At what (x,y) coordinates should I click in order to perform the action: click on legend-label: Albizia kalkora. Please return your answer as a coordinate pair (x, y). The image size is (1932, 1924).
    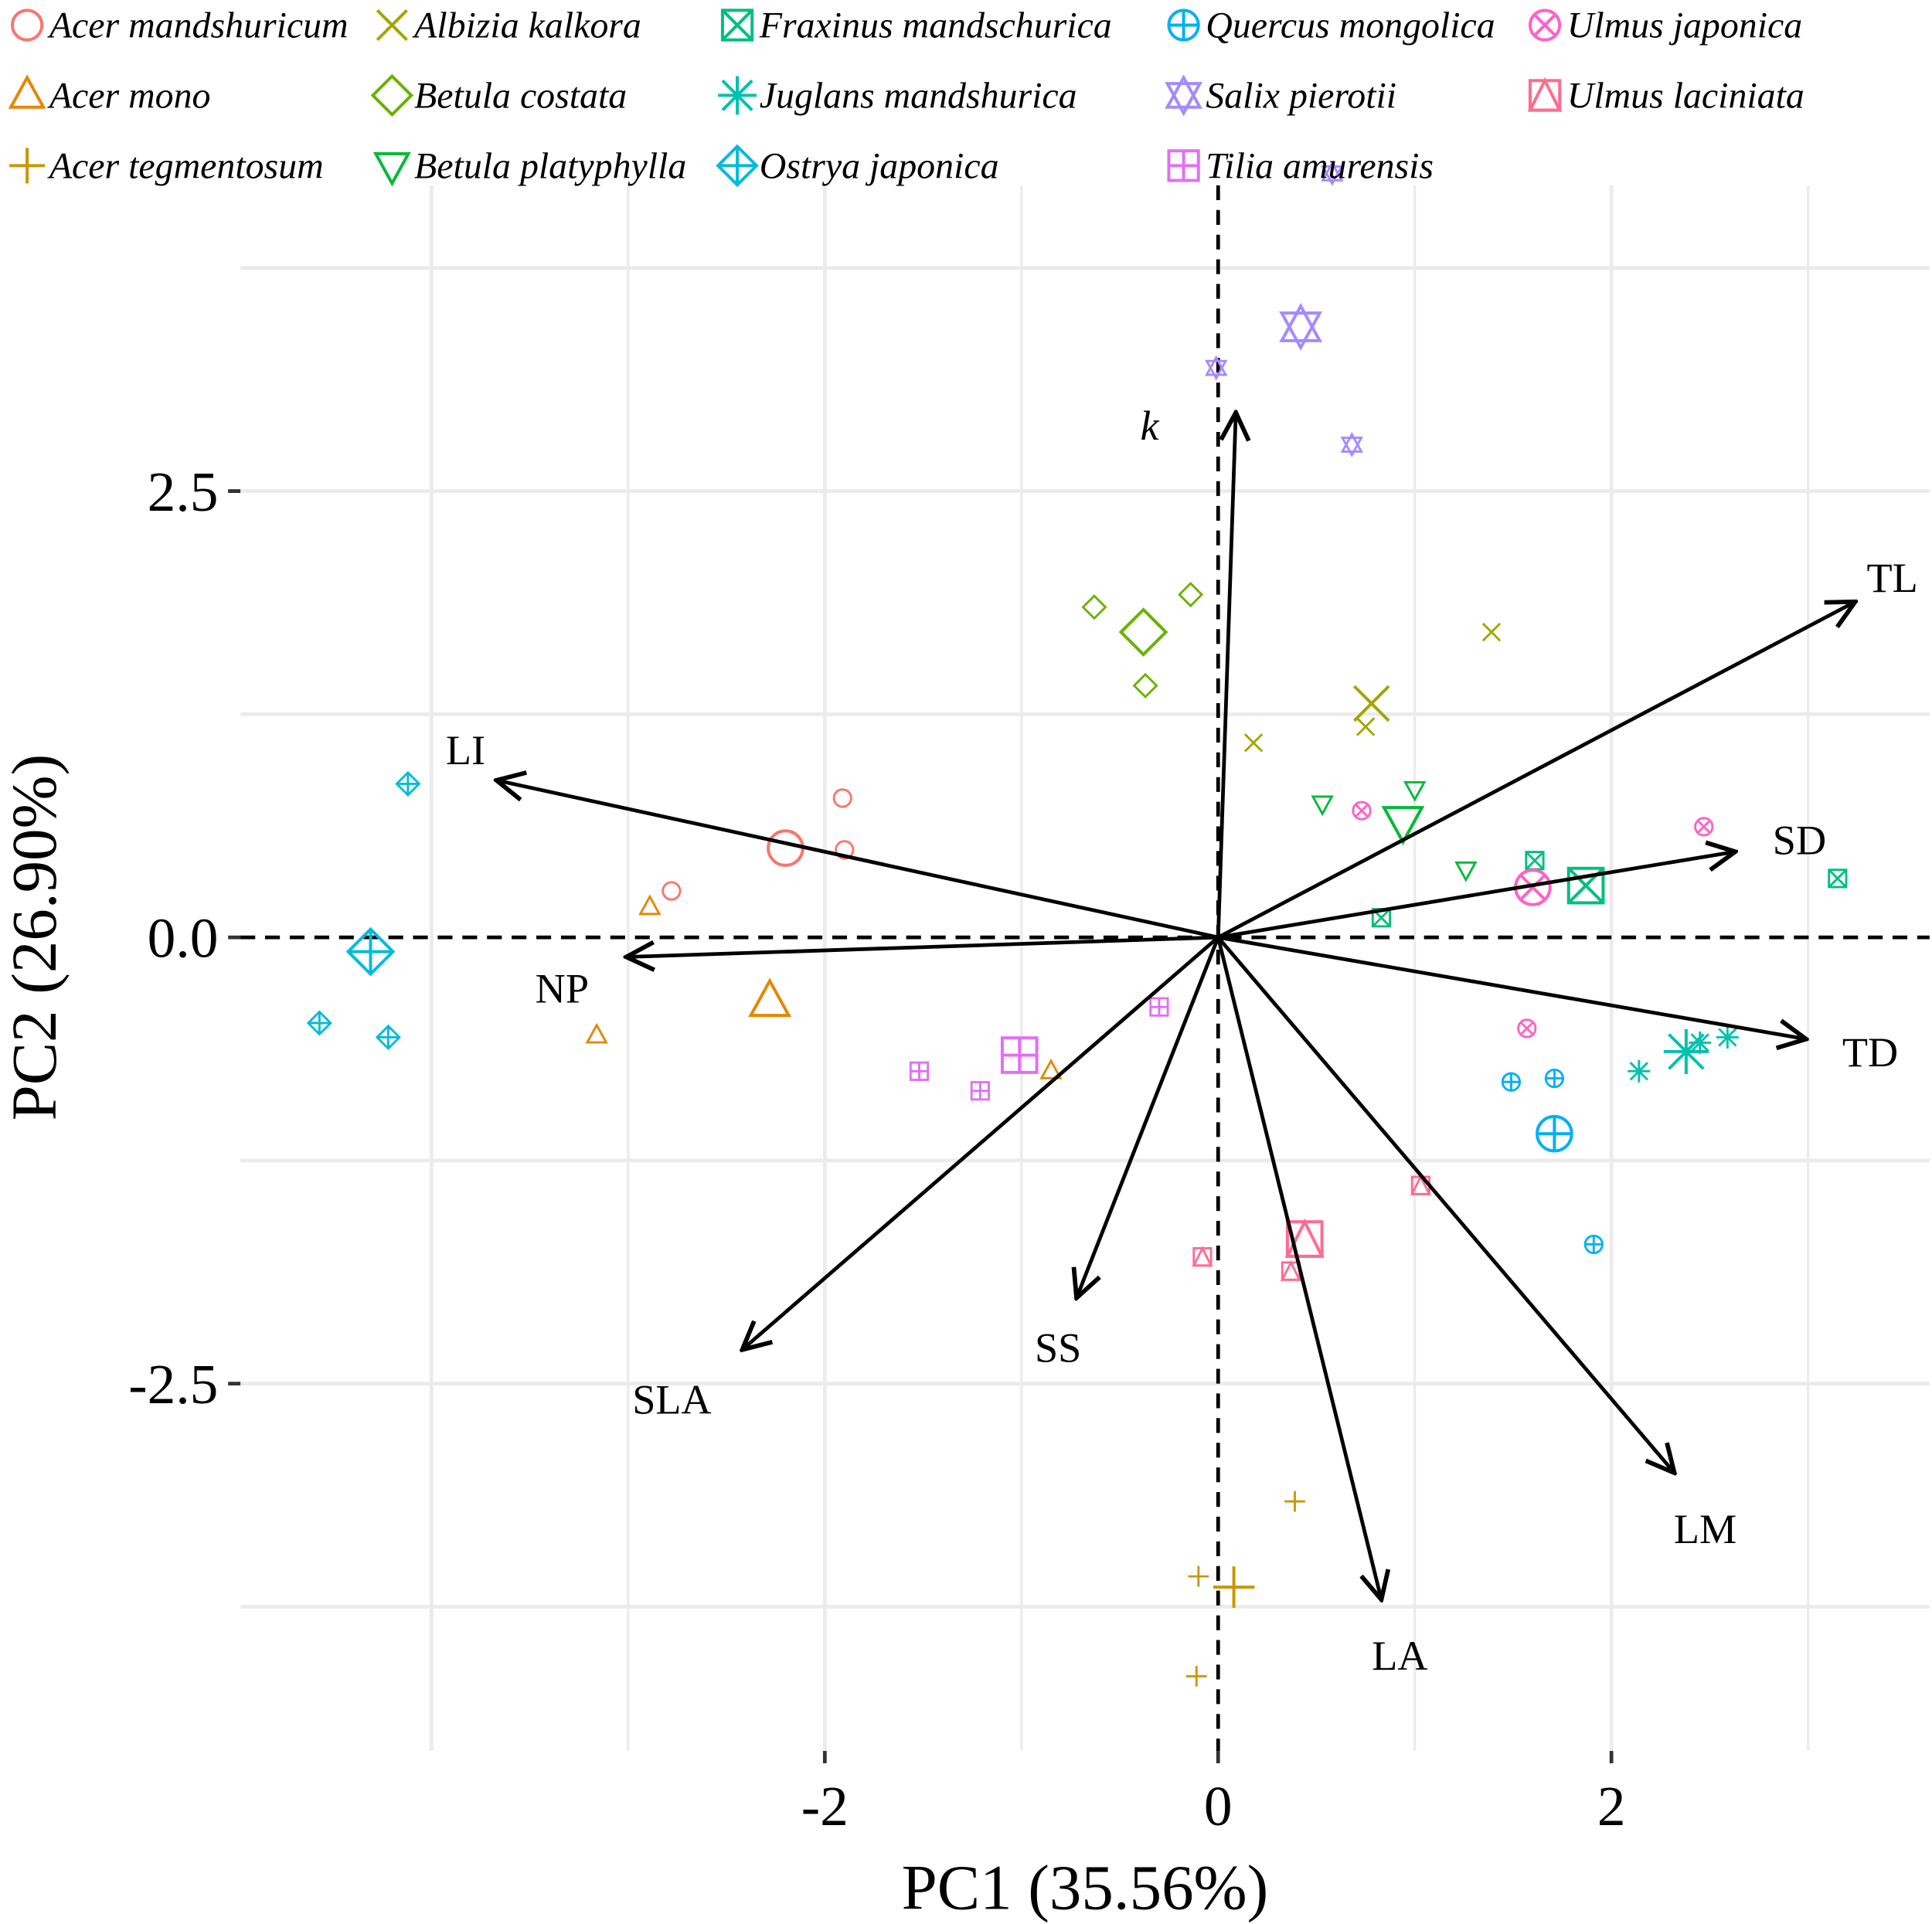
    Looking at the image, I should click on (526, 25).